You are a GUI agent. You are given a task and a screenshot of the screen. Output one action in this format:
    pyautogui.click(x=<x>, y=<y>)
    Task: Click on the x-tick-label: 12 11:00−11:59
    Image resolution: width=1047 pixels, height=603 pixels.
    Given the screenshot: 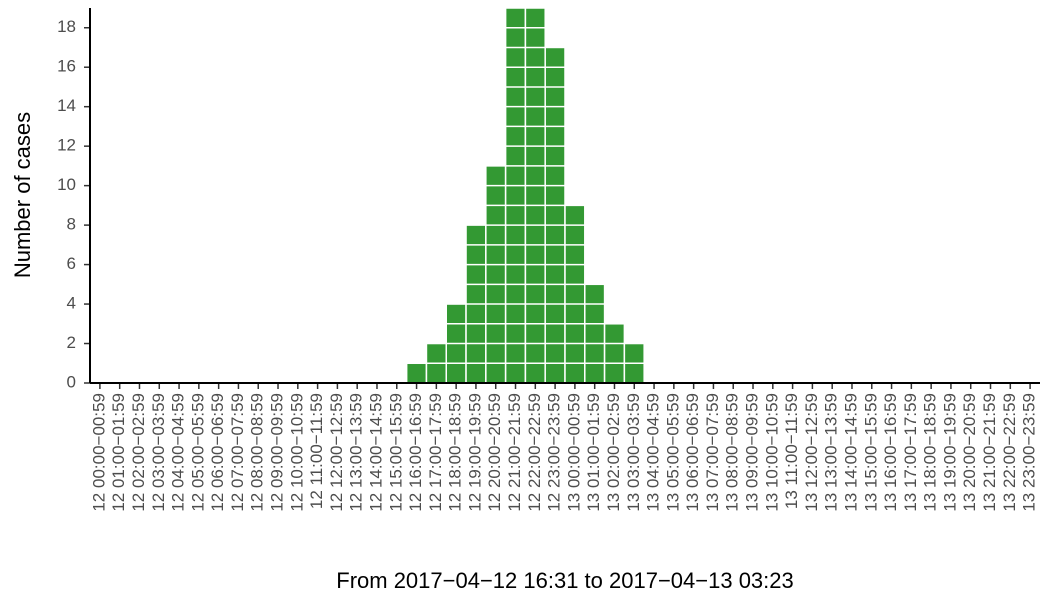 What is the action you would take?
    pyautogui.click(x=316, y=451)
    